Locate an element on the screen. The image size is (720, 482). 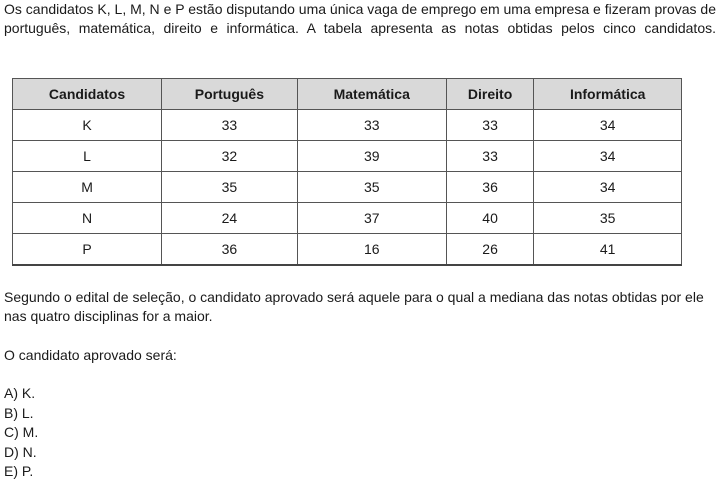
grade-cell: 37 is located at coordinates (371, 218).